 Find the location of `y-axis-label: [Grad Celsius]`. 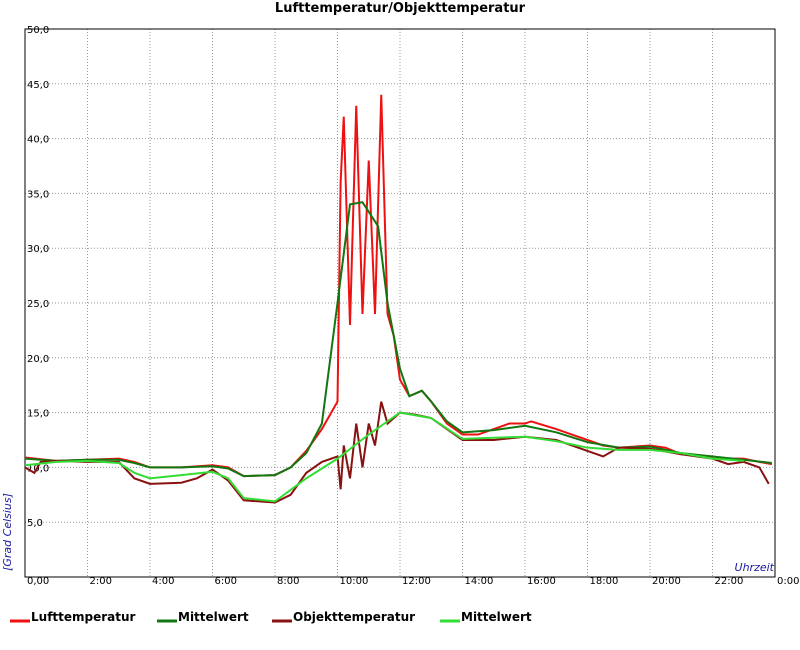

y-axis-label: [Grad Celsius] is located at coordinates (7, 532).